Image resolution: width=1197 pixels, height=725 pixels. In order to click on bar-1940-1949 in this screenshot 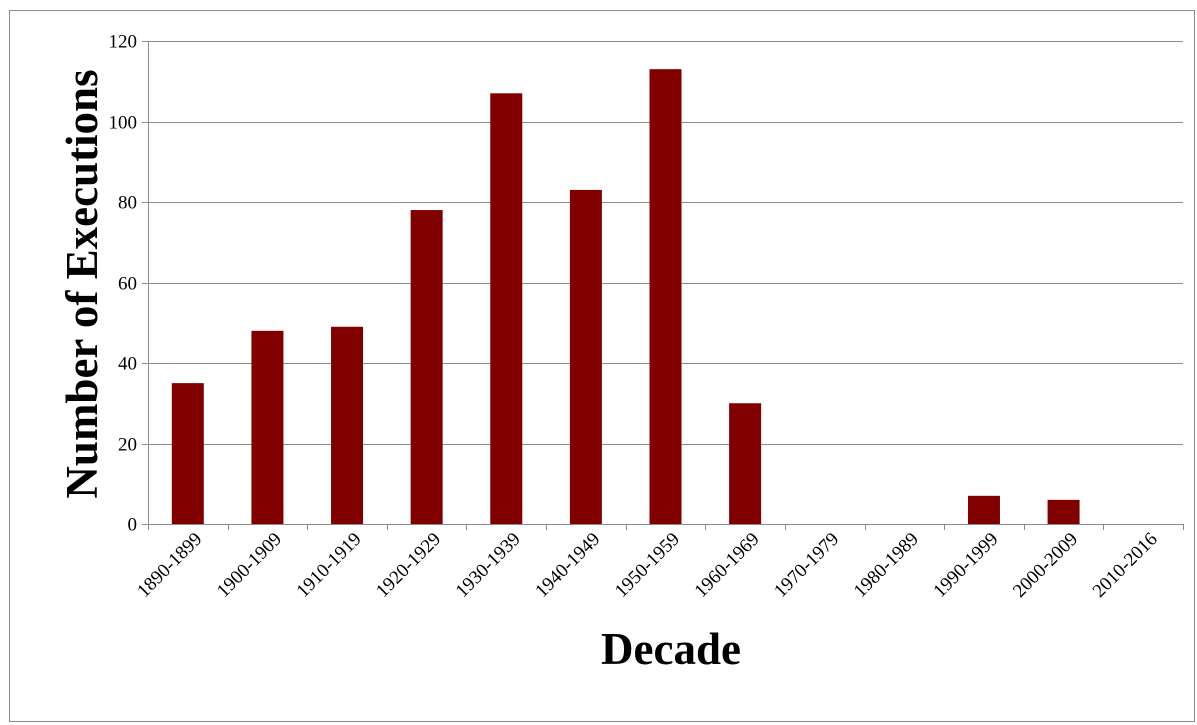, I will do `click(585, 357)`.